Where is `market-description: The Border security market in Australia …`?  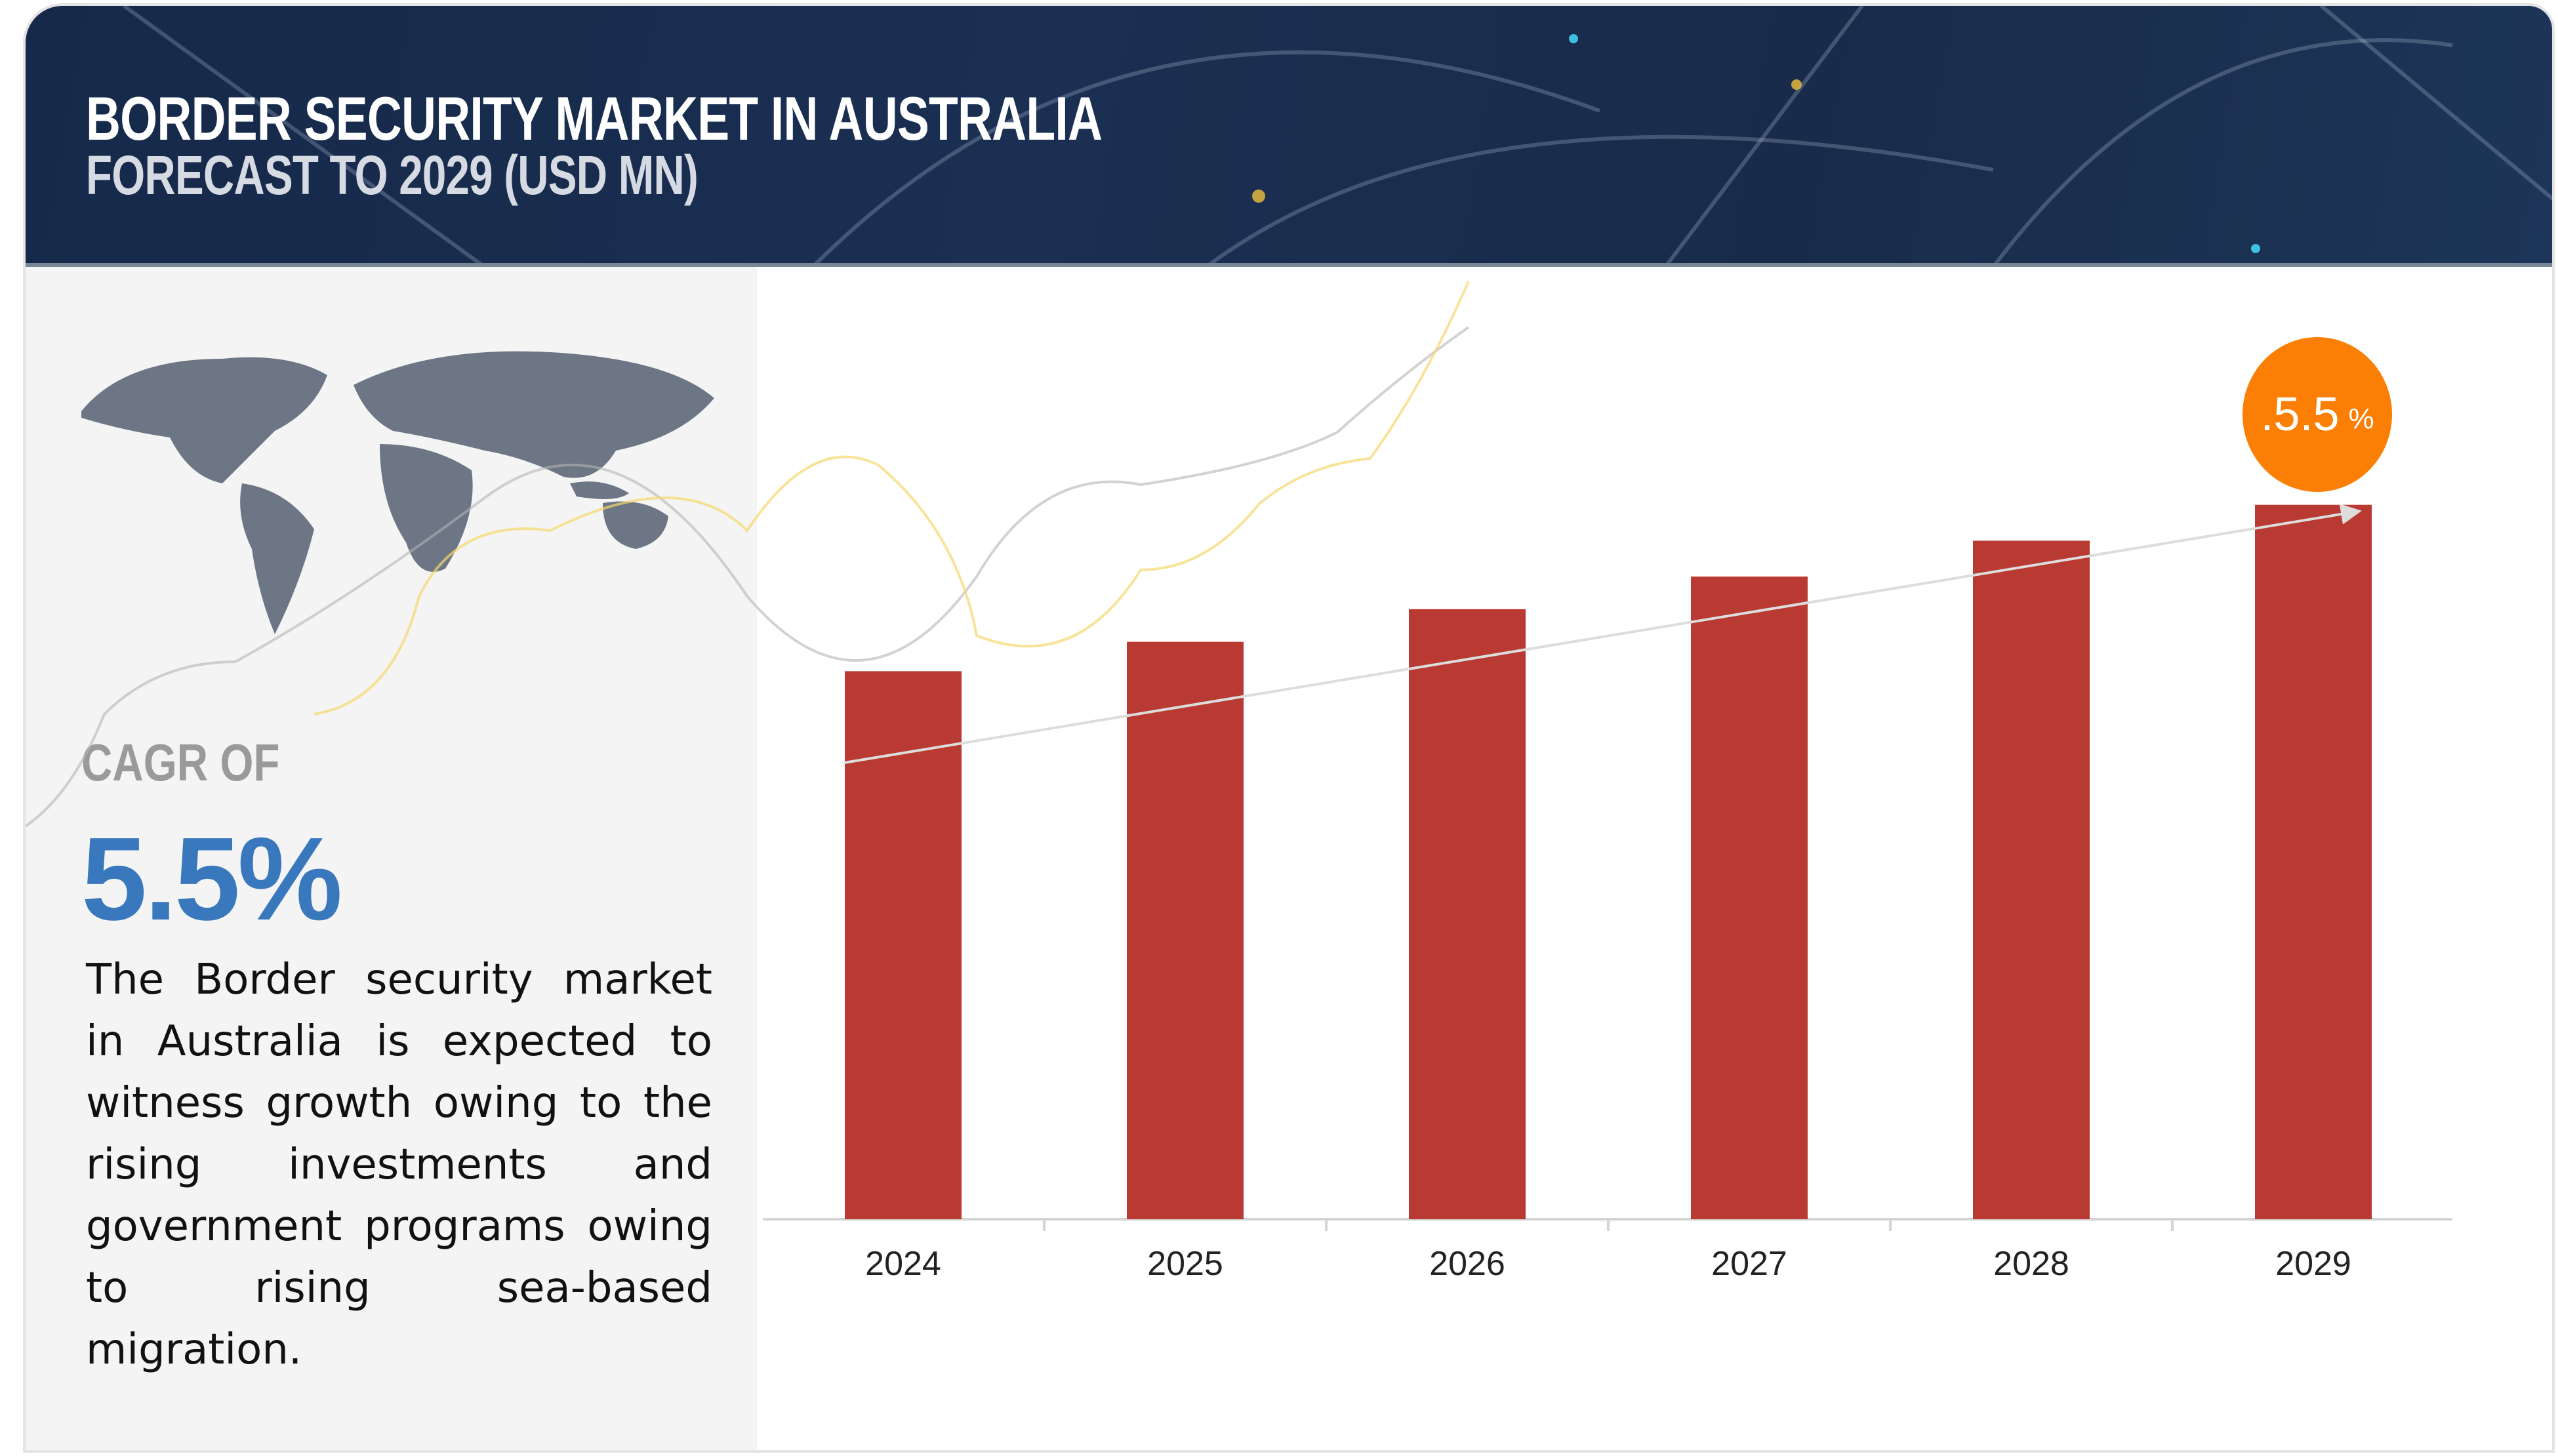 market-description: The Border security market in Australia … is located at coordinates (399, 1165).